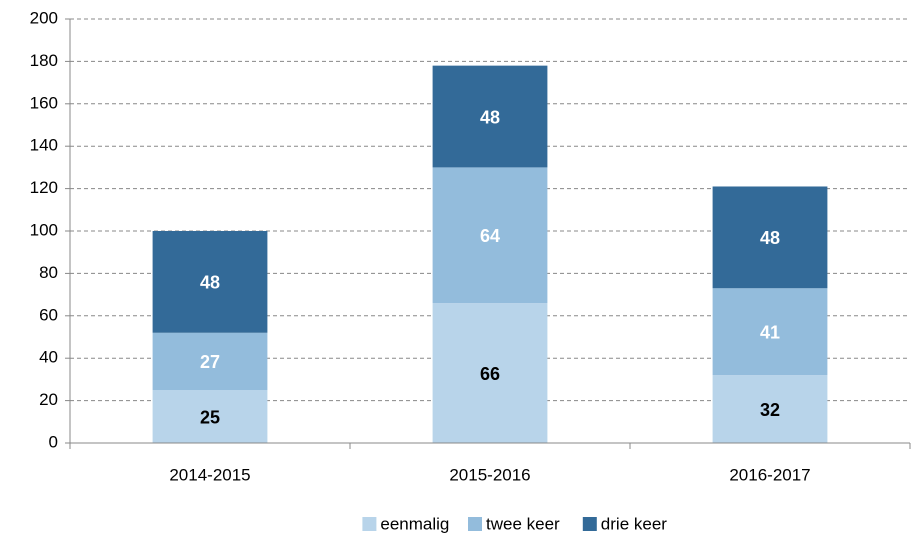 Image resolution: width=913 pixels, height=538 pixels. I want to click on y-tick-label: 20, so click(48, 399).